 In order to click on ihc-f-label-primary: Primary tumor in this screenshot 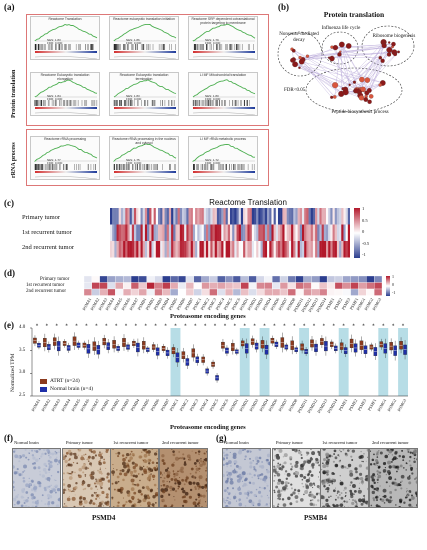, I will do `click(79, 442)`.